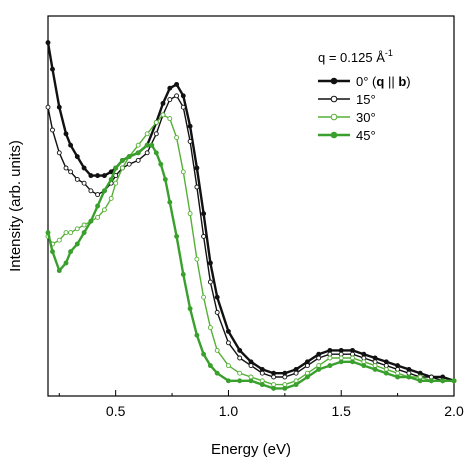 The width and height of the screenshot is (474, 474). I want to click on x-axis-ticks: 0.5 1.0 1.5 2.0, so click(261, 404).